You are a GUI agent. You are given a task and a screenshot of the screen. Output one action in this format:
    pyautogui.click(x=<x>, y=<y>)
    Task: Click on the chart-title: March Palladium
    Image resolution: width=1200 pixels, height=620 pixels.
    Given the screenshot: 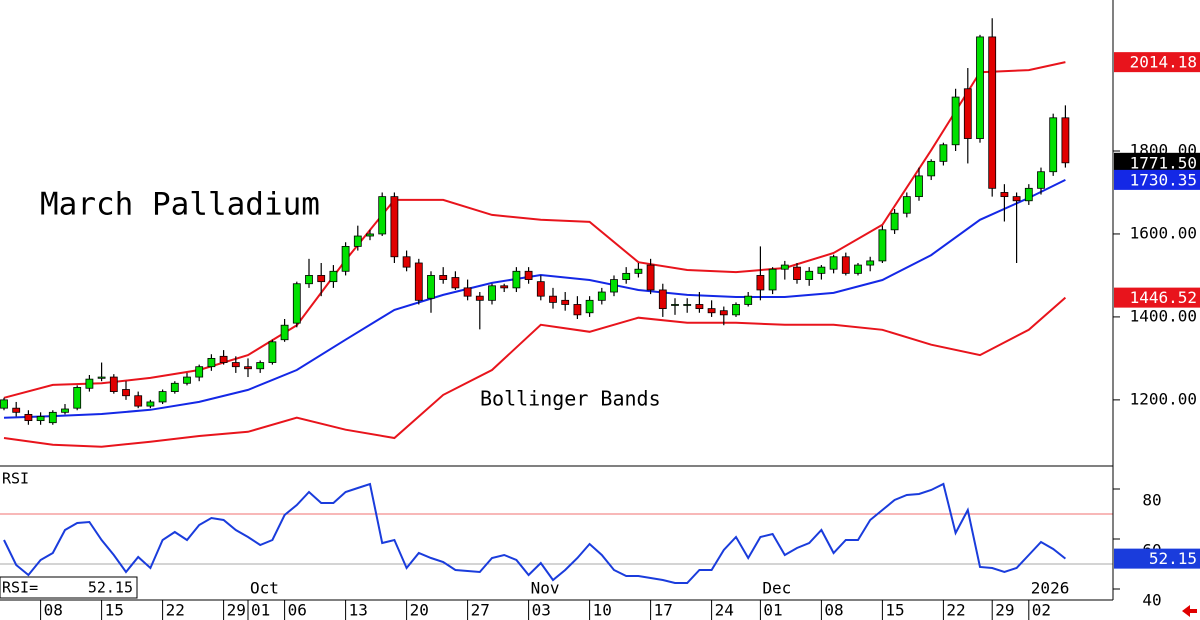 What is the action you would take?
    pyautogui.click(x=180, y=205)
    